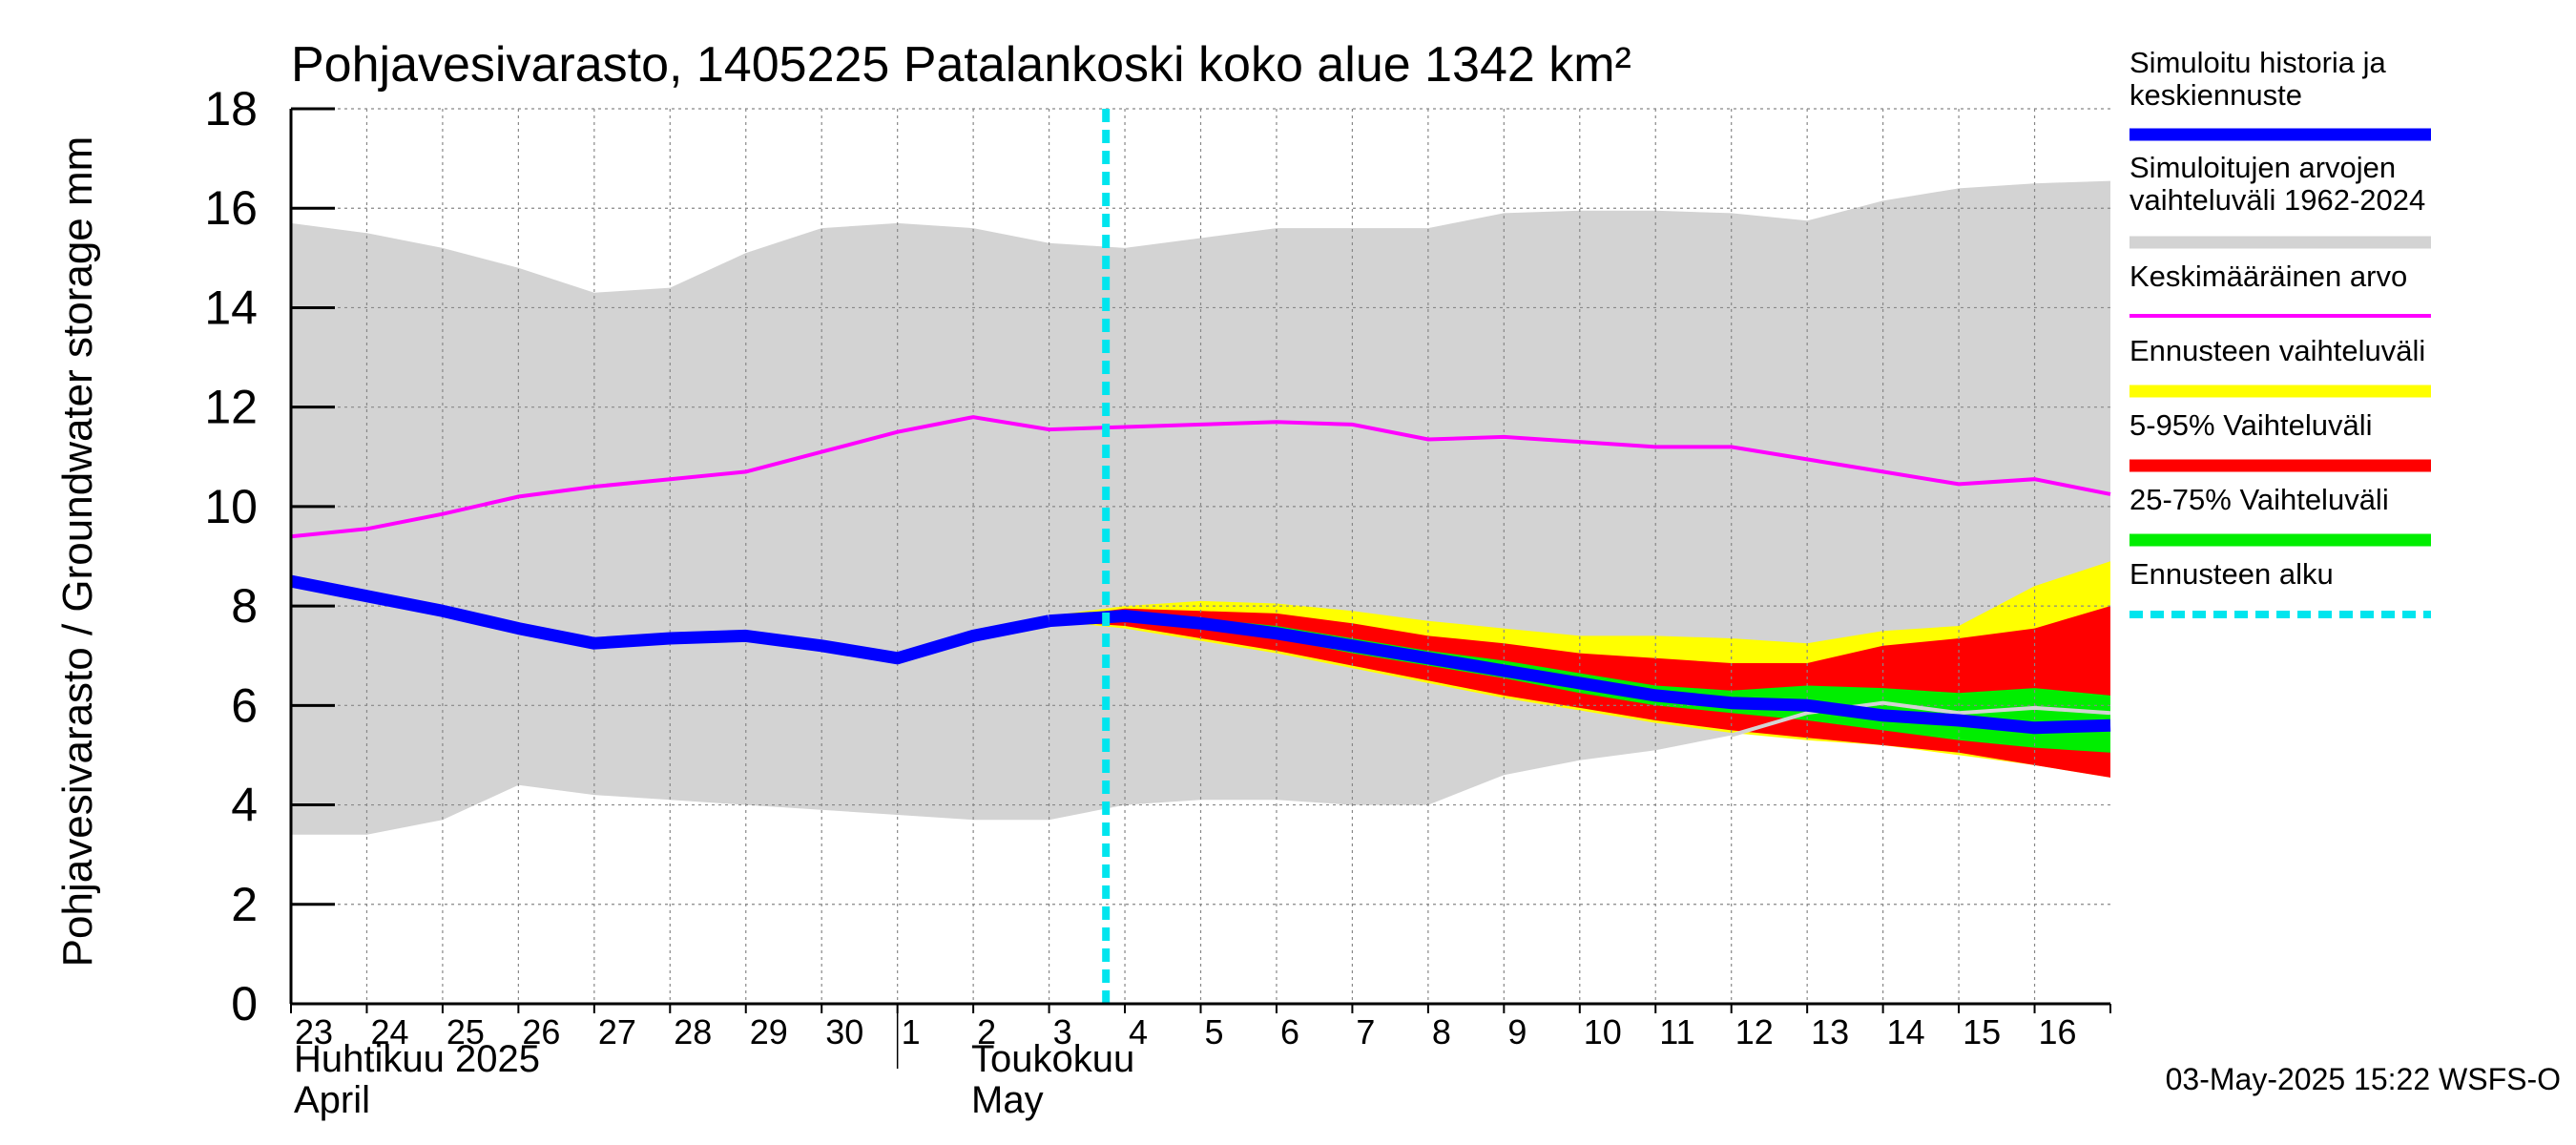 Image resolution: width=2576 pixels, height=1145 pixels. What do you see at coordinates (1603, 1031) in the screenshot?
I see `x-day-label: 10` at bounding box center [1603, 1031].